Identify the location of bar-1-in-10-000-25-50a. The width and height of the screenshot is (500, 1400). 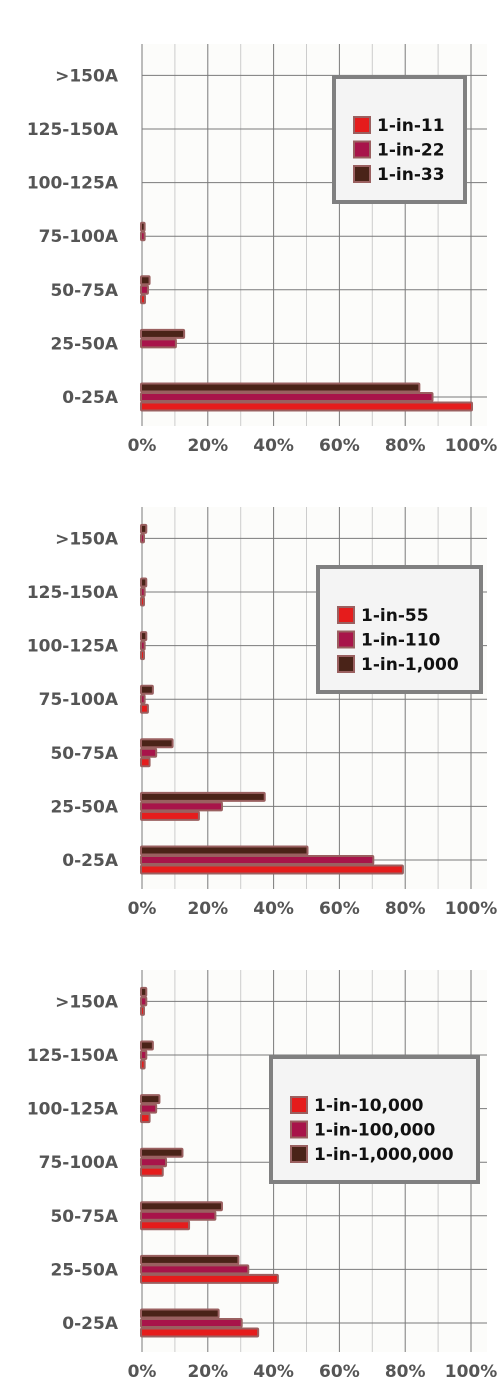
(209, 1278).